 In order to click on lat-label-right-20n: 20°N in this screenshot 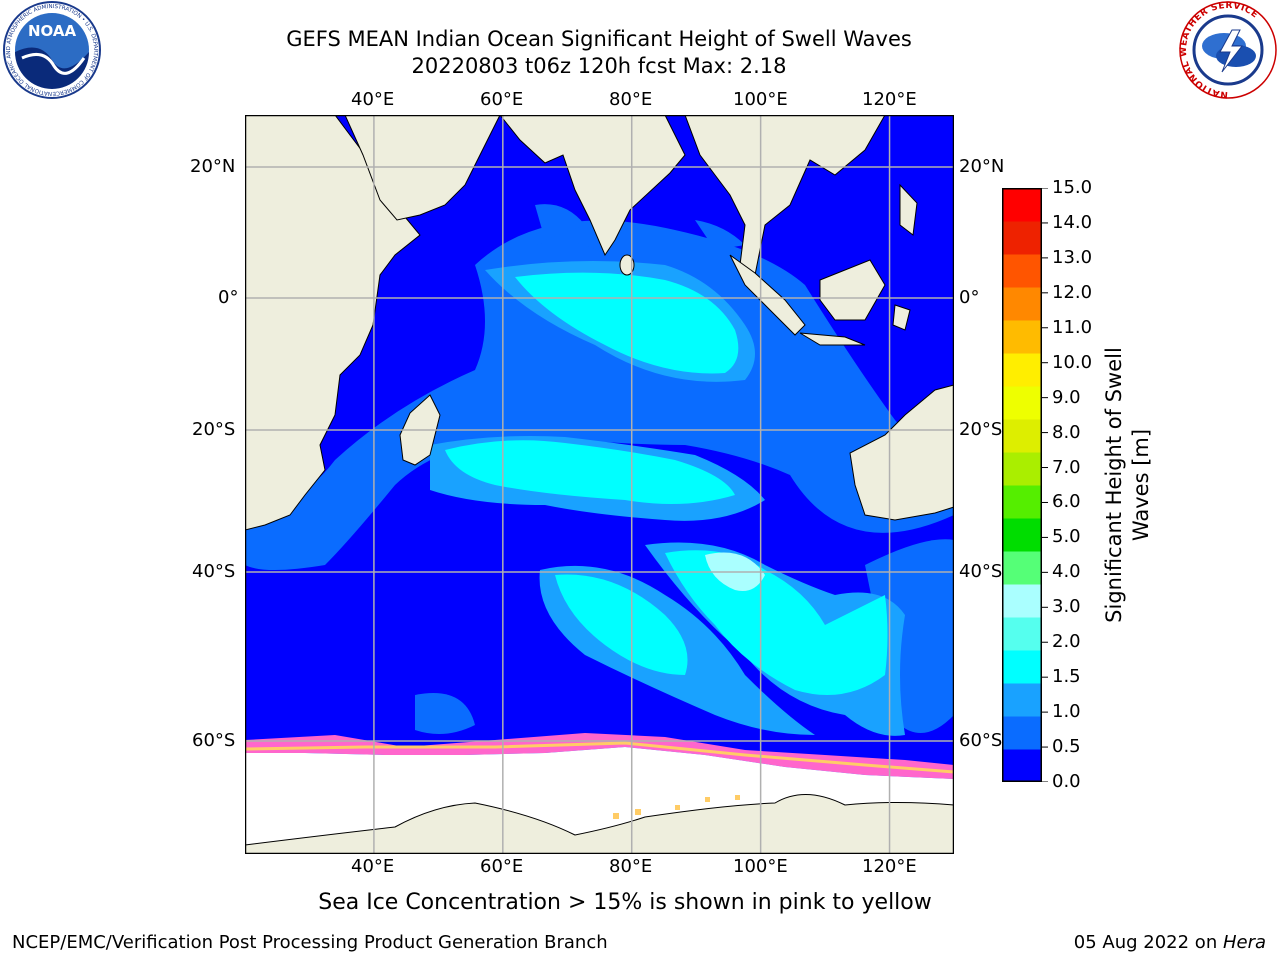, I will do `click(982, 166)`.